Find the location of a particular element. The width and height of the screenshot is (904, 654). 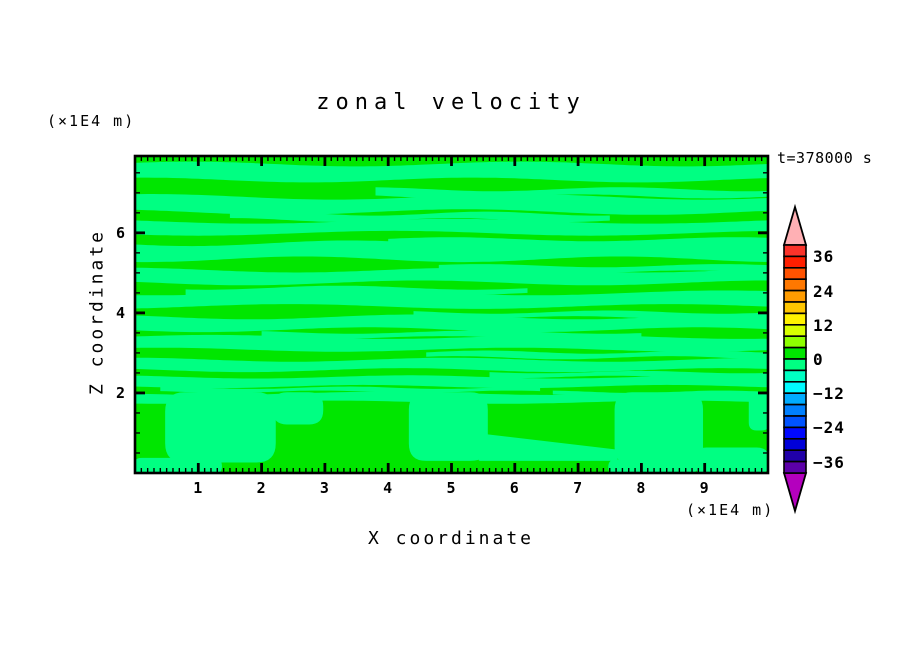

y-tick-label: 2 is located at coordinates (120, 392).